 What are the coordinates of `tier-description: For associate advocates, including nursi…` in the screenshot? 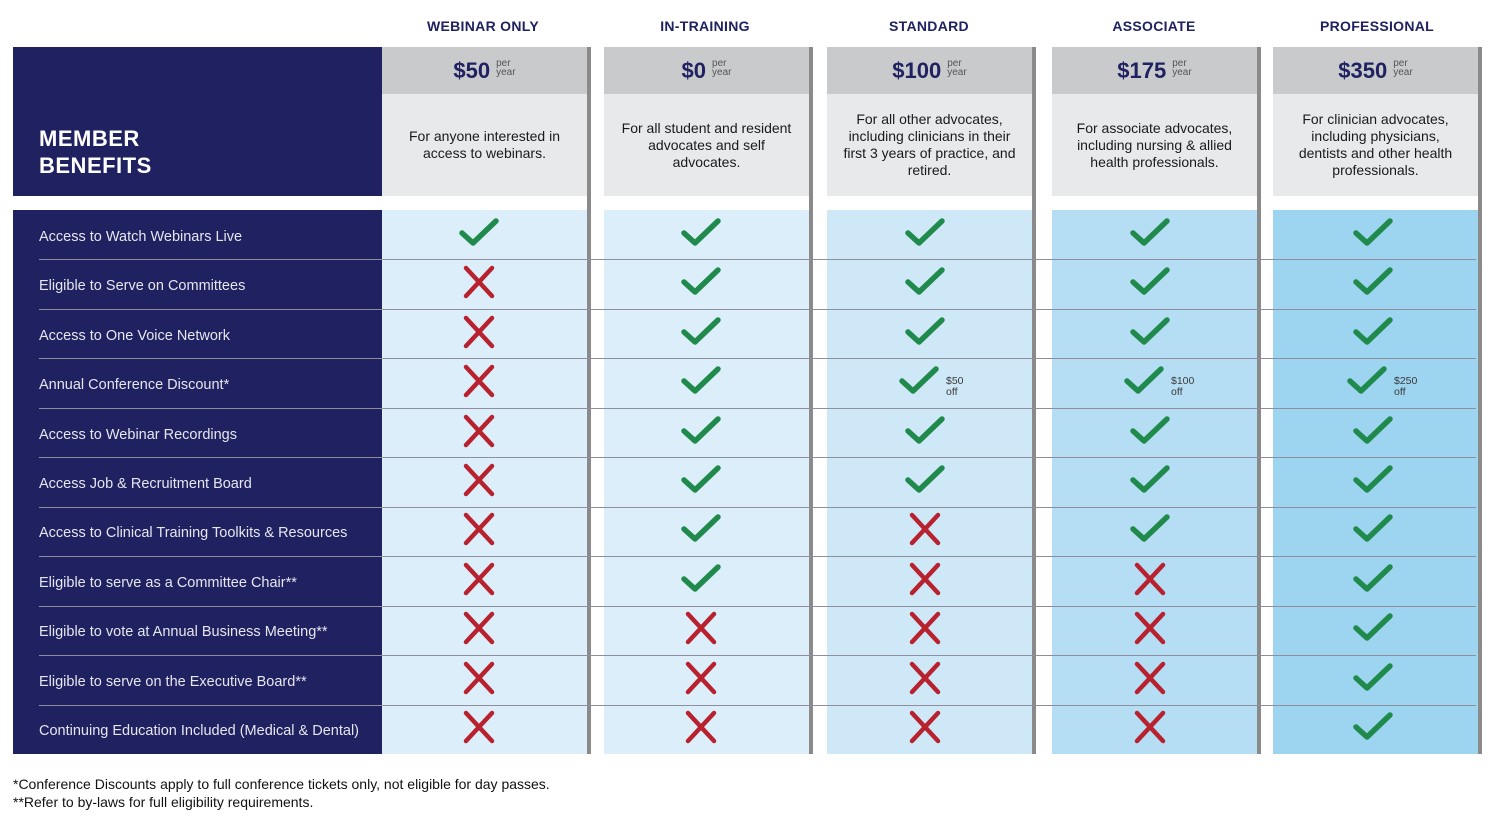 It's located at (1154, 145).